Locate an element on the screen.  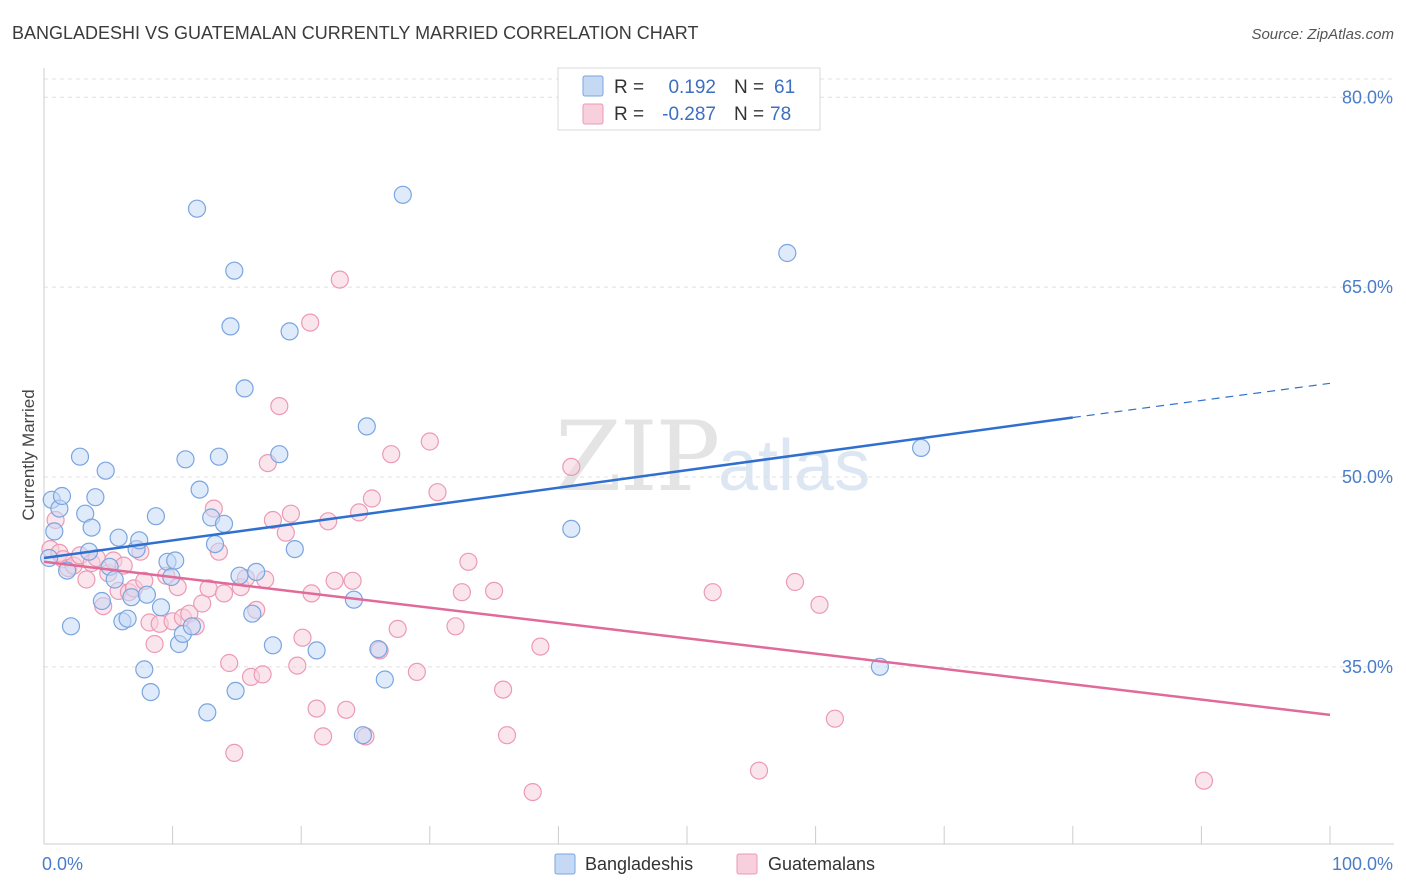
x-tick-labels: 0.0% 100.0% is located at coordinates (717, 864).